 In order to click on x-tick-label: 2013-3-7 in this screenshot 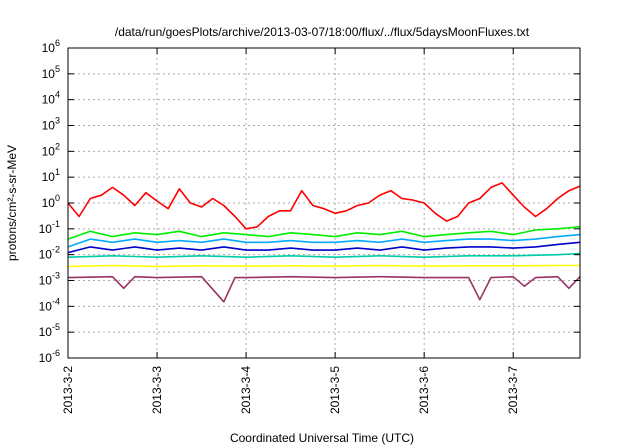, I will do `click(513, 390)`.